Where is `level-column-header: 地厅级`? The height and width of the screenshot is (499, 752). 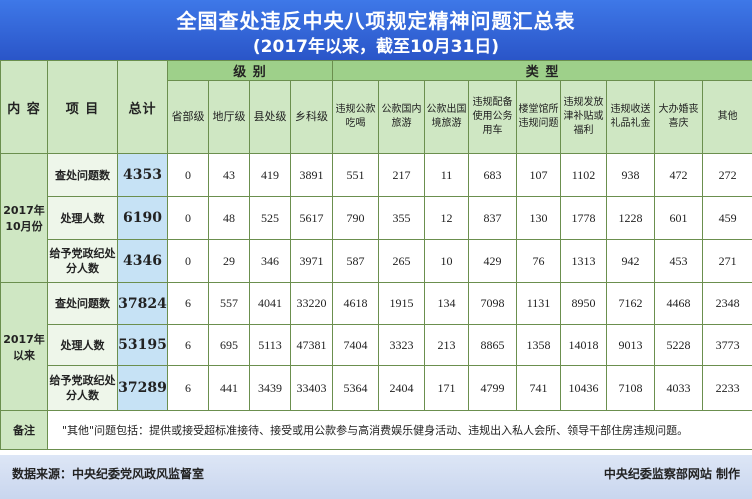
level-column-header: 地厅级 is located at coordinates (229, 117).